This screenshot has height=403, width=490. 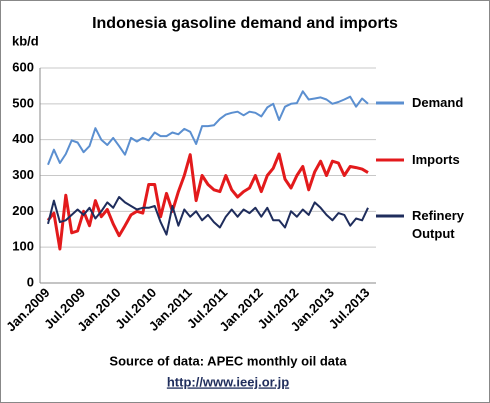 What do you see at coordinates (30, 281) in the screenshot?
I see `y-tick-label: 0` at bounding box center [30, 281].